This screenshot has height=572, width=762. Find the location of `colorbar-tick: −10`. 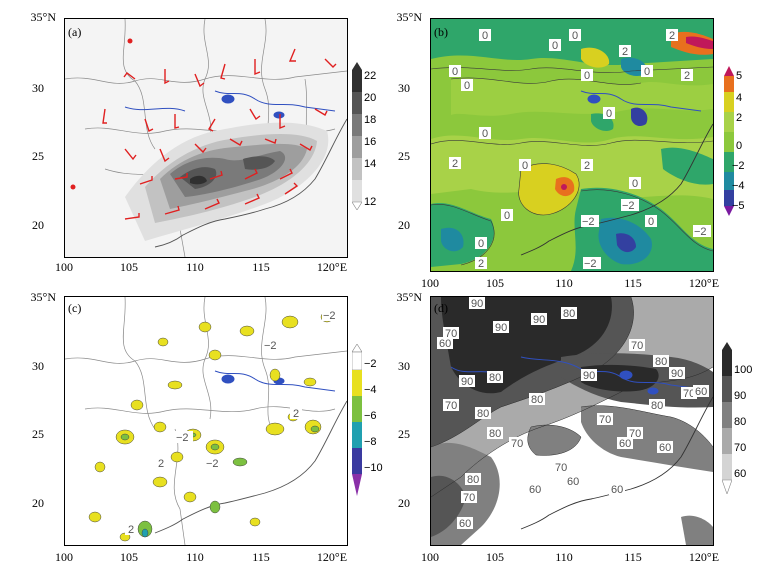

colorbar-tick: −10 is located at coordinates (373, 468).